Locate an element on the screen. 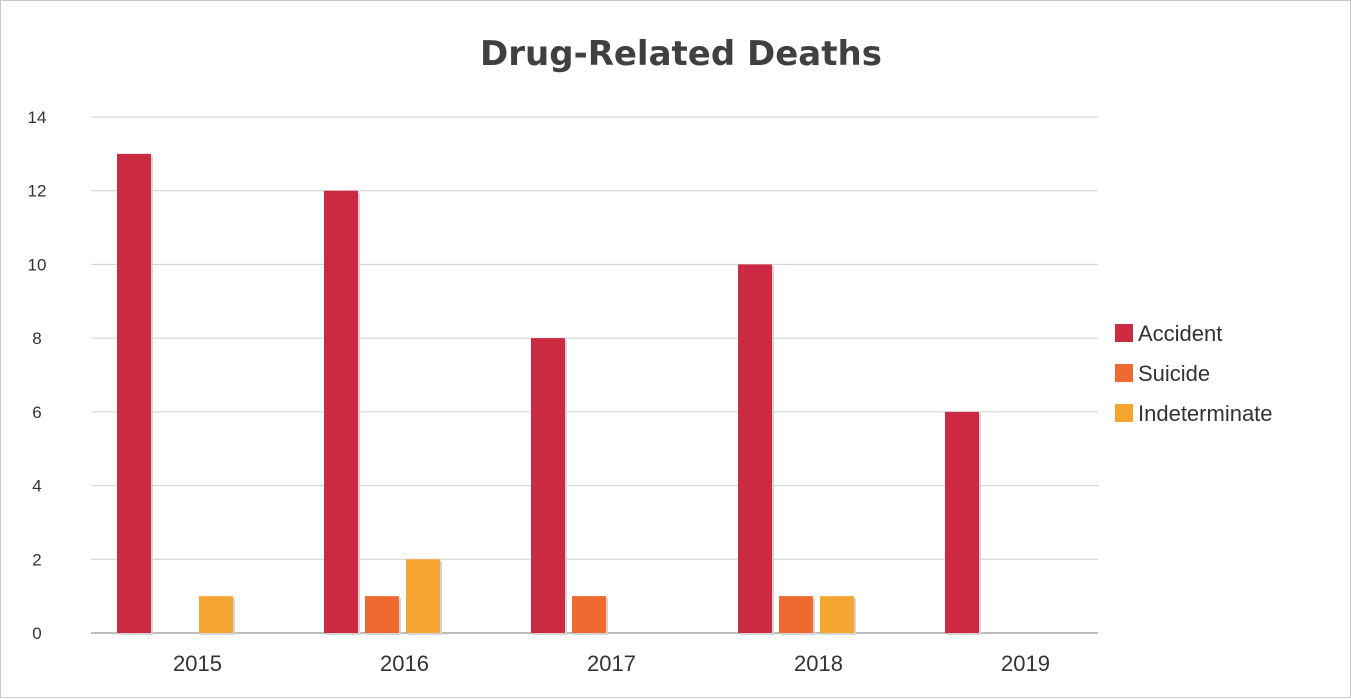  legend-swatch-accident is located at coordinates (1124, 333).